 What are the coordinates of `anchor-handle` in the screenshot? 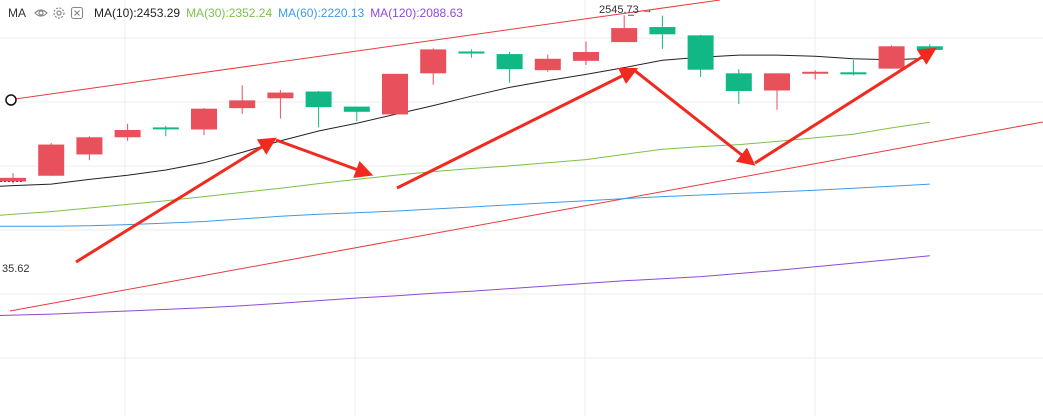 It's located at (11, 100).